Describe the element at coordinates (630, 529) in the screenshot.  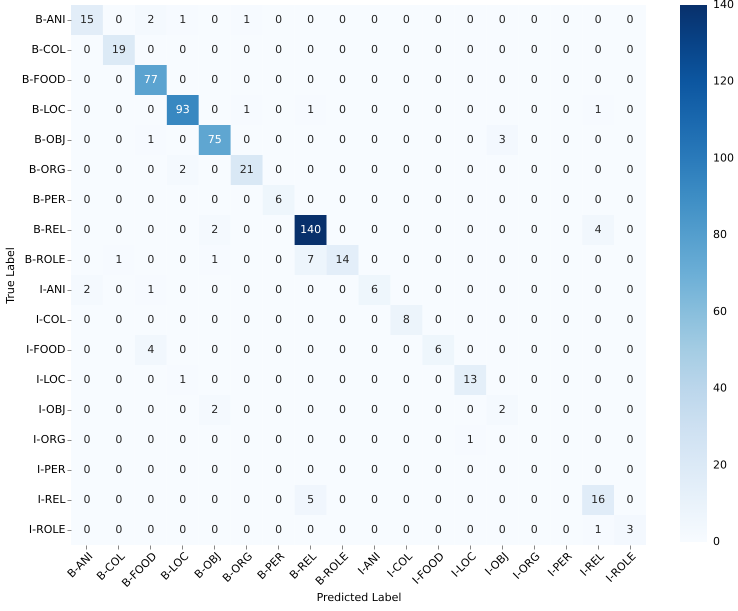
I see `data-label: 3` at that location.